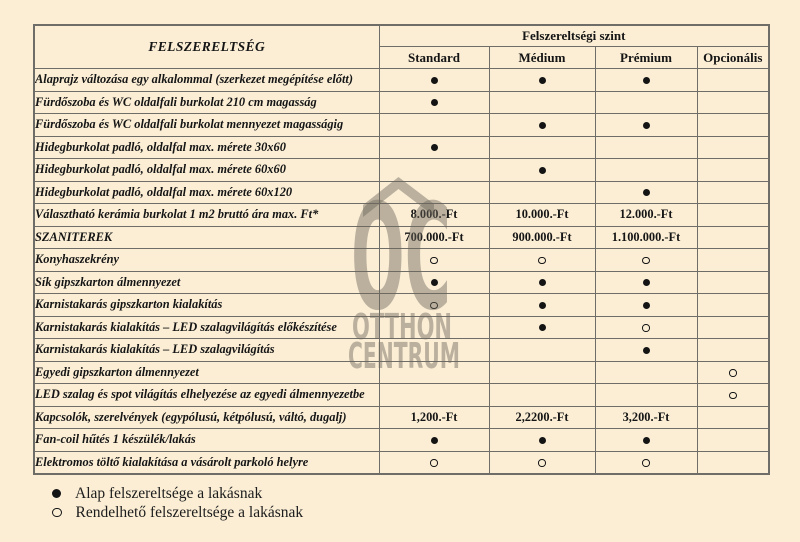 The width and height of the screenshot is (800, 542). I want to click on legend-open-circle-icon, so click(57, 512).